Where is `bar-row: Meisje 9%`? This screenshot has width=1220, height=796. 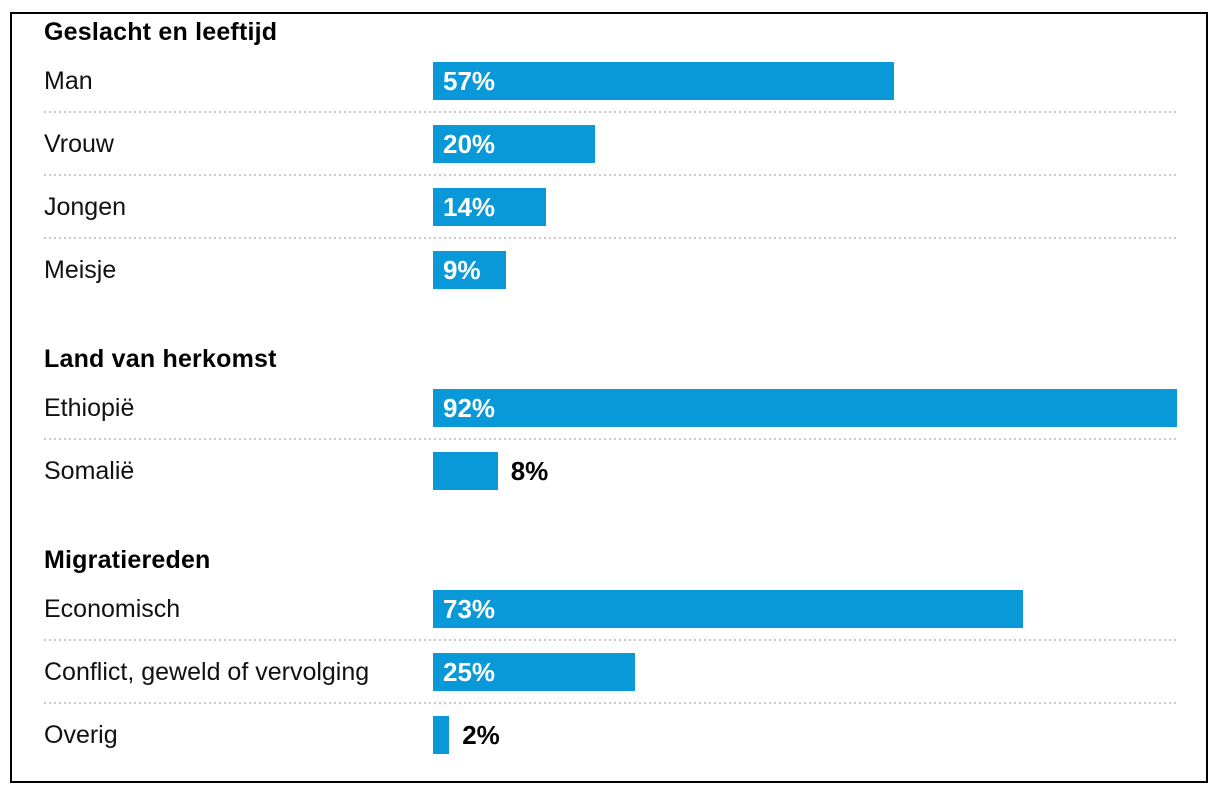 bar-row: Meisje 9% is located at coordinates (610, 270).